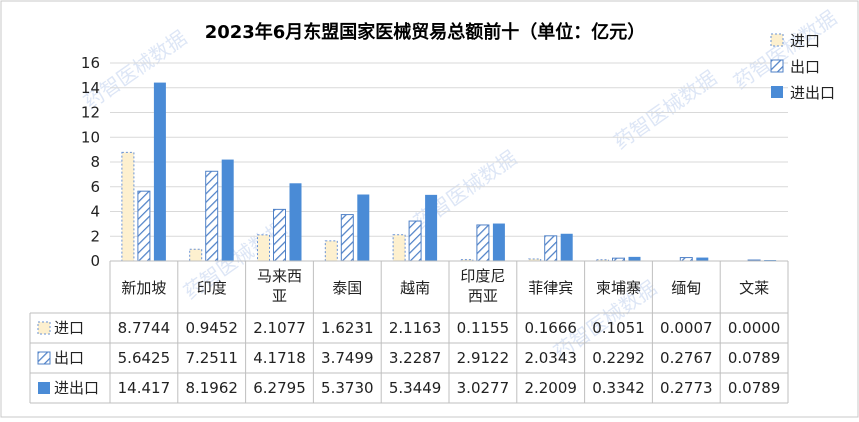 The height and width of the screenshot is (422, 859). What do you see at coordinates (482, 276) in the screenshot?
I see `category-label: 印度尼` at bounding box center [482, 276].